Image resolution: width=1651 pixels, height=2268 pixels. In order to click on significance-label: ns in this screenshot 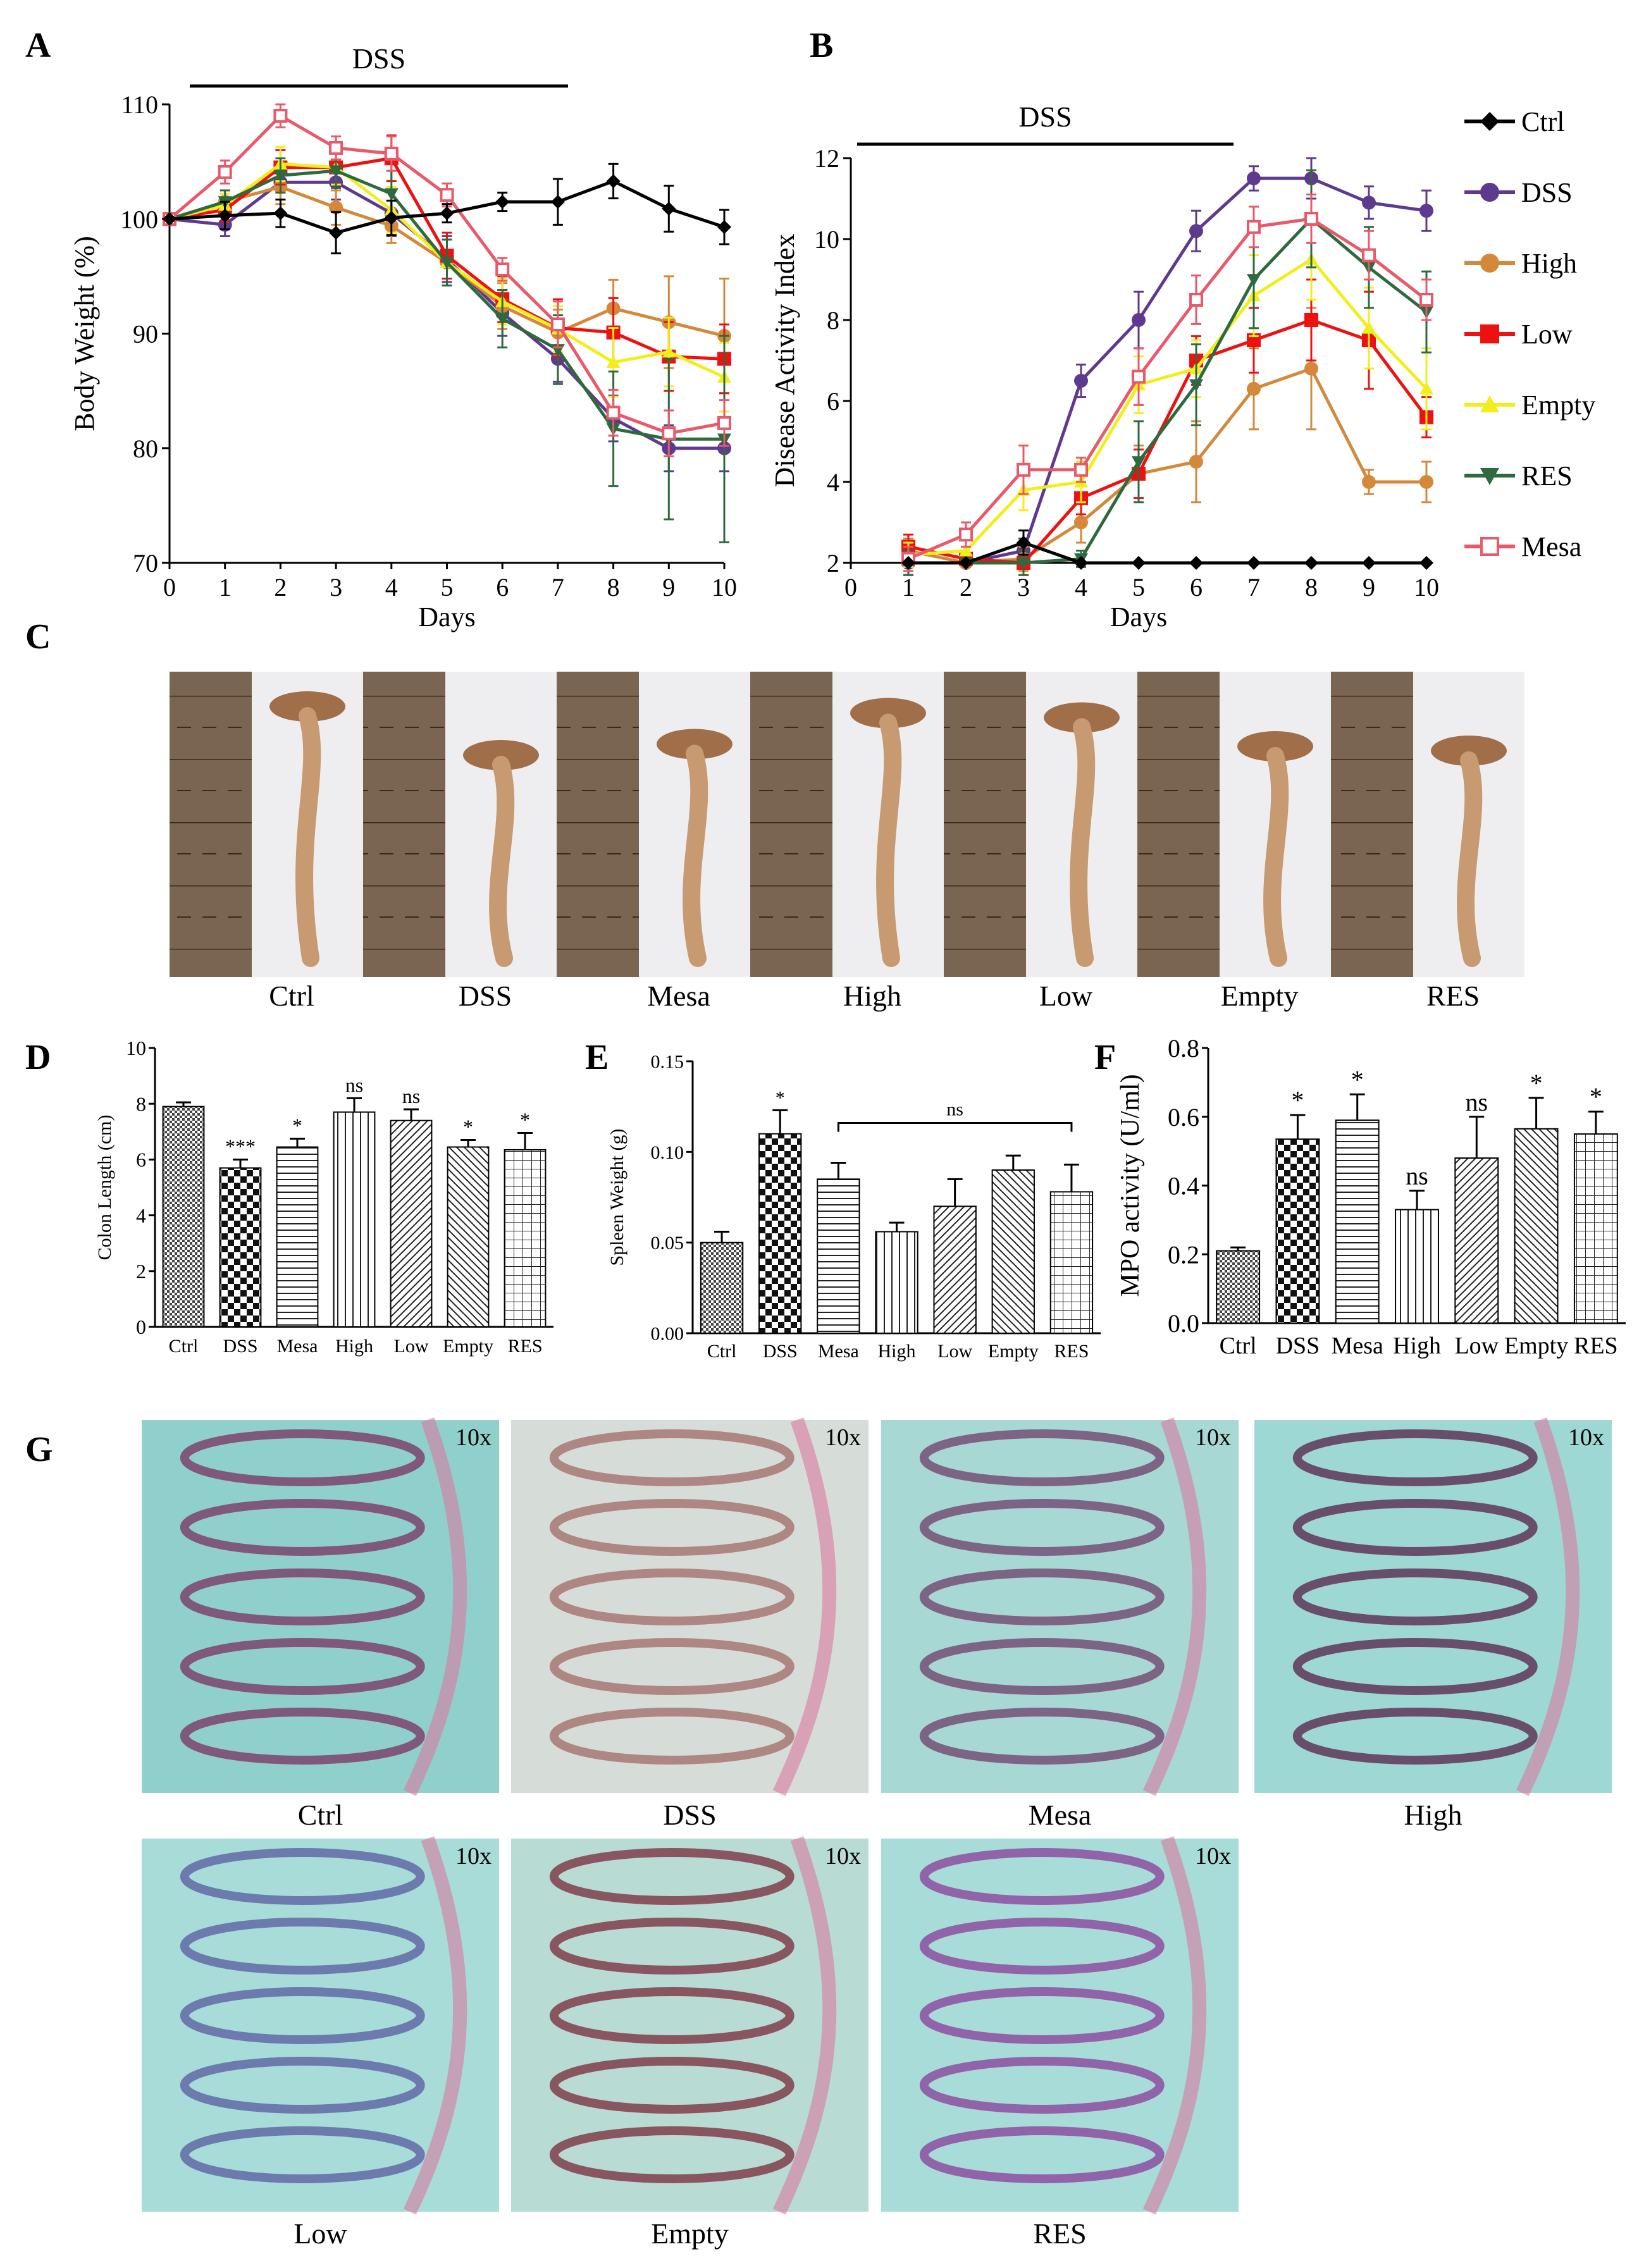, I will do `click(1417, 1176)`.